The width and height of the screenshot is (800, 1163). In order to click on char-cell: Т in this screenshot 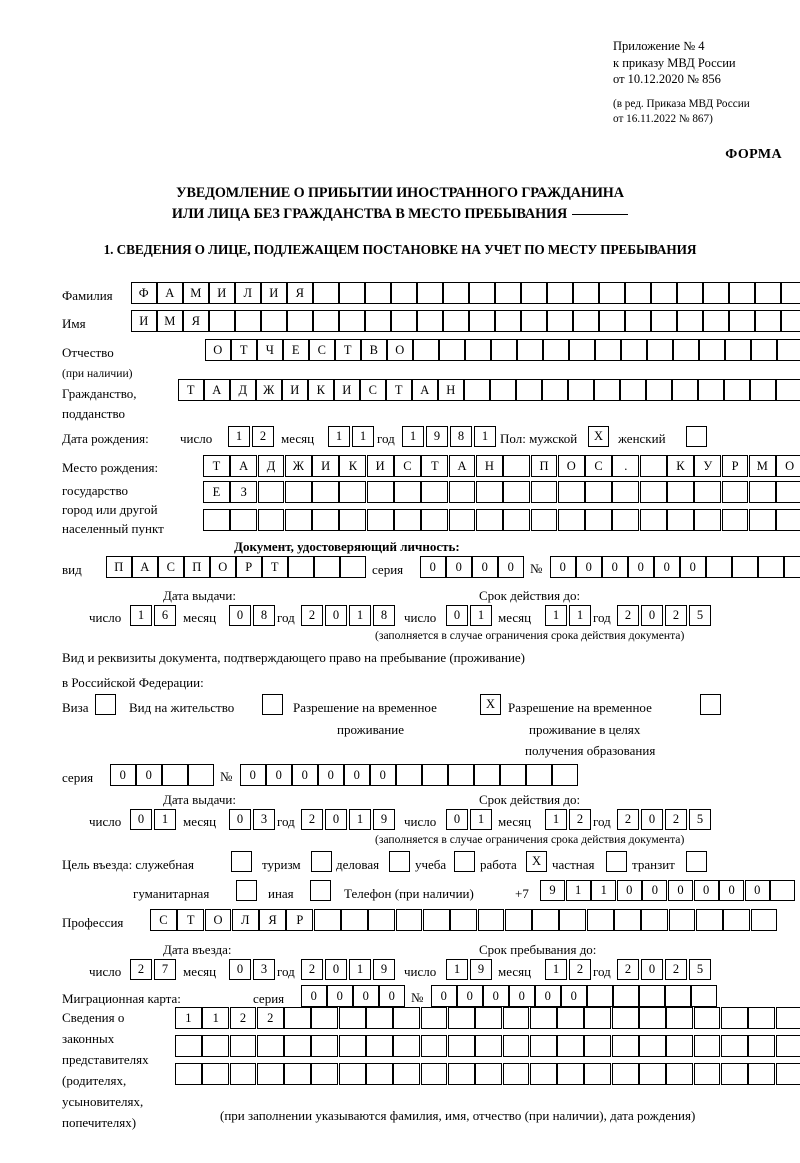, I will do `click(191, 920)`.